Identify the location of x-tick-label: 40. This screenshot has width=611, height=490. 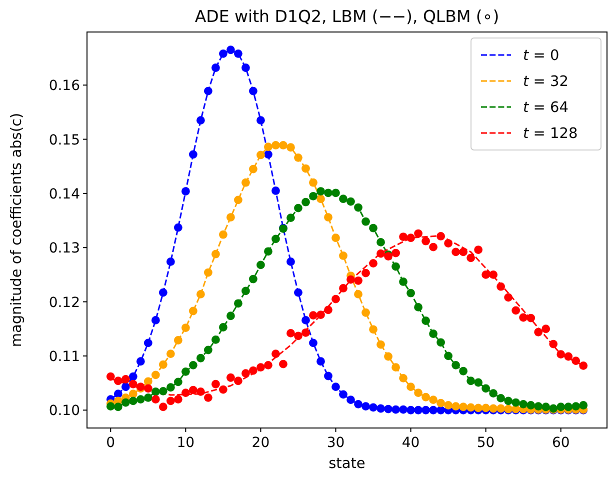
(411, 443).